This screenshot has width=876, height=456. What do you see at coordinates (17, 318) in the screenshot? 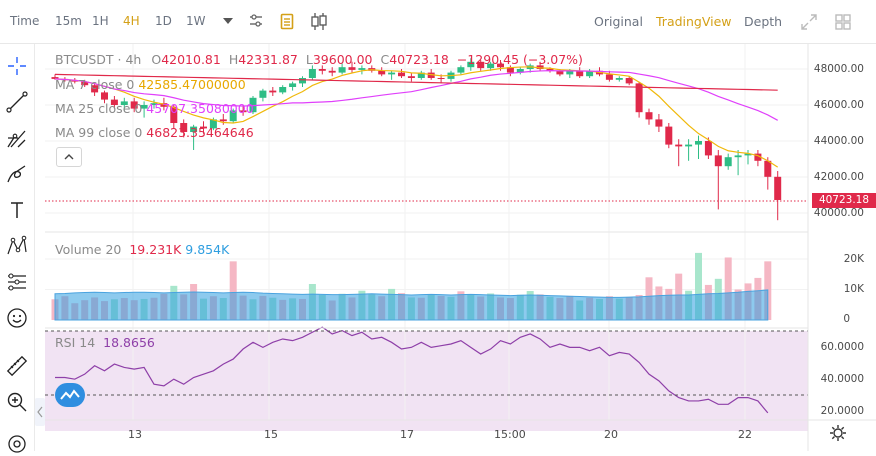
I see `emoji-icon` at bounding box center [17, 318].